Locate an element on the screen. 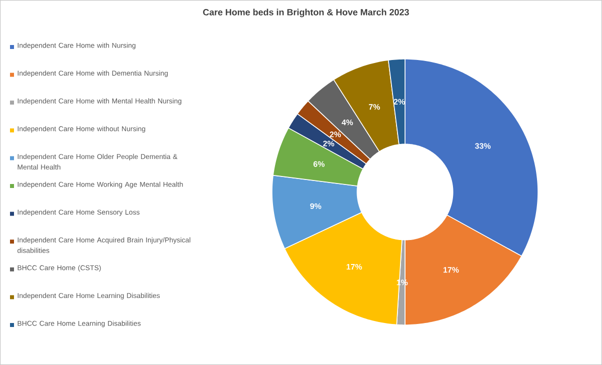  data-label: 4% is located at coordinates (347, 123).